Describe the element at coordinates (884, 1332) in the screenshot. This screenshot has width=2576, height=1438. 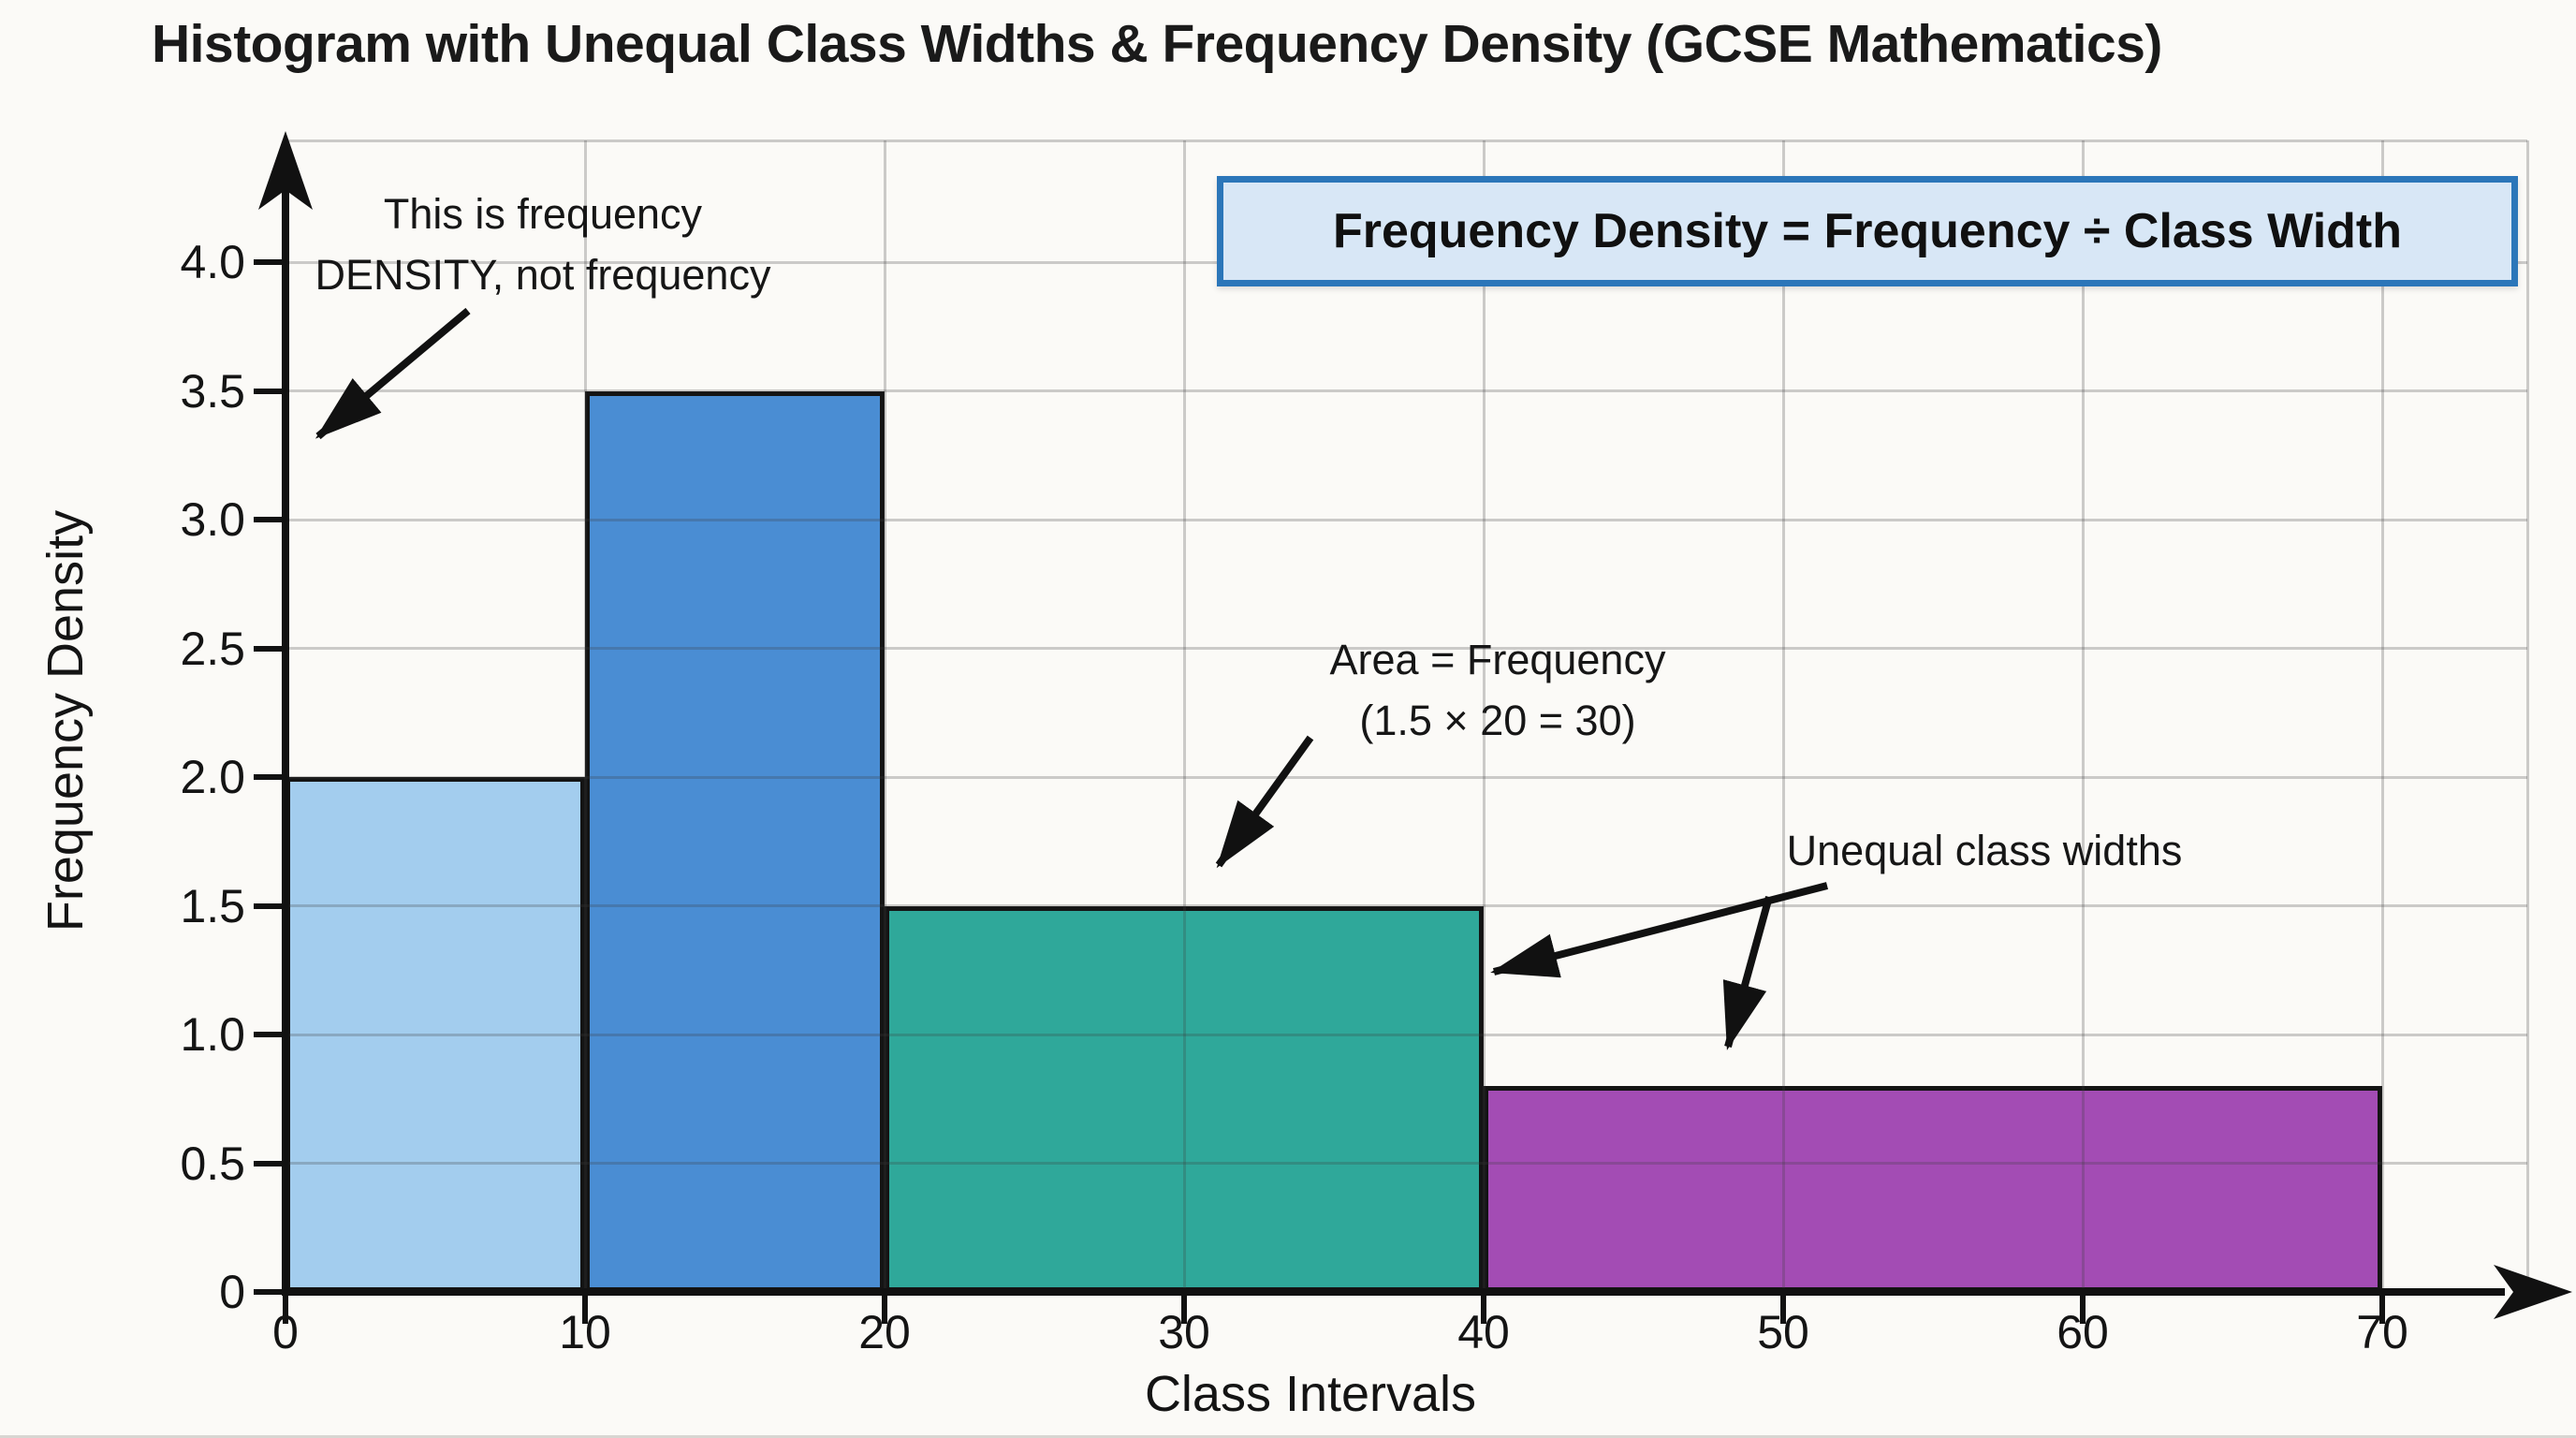
I see `x-tick-label: 20` at that location.